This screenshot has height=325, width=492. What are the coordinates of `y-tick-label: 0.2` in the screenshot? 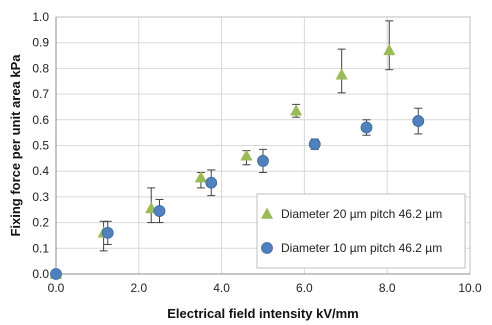 It's located at (40, 223).